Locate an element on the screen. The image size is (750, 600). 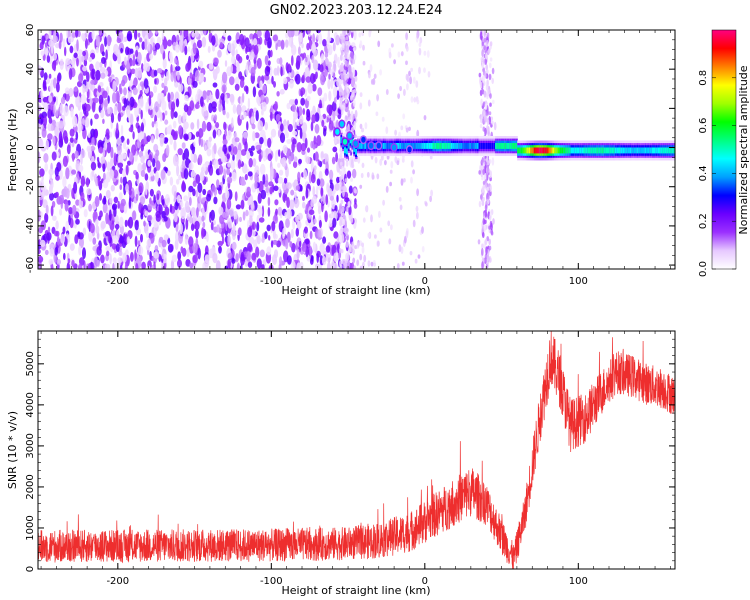
colorbar-label: Normalized spectral amplitude is located at coordinates (743, 149).